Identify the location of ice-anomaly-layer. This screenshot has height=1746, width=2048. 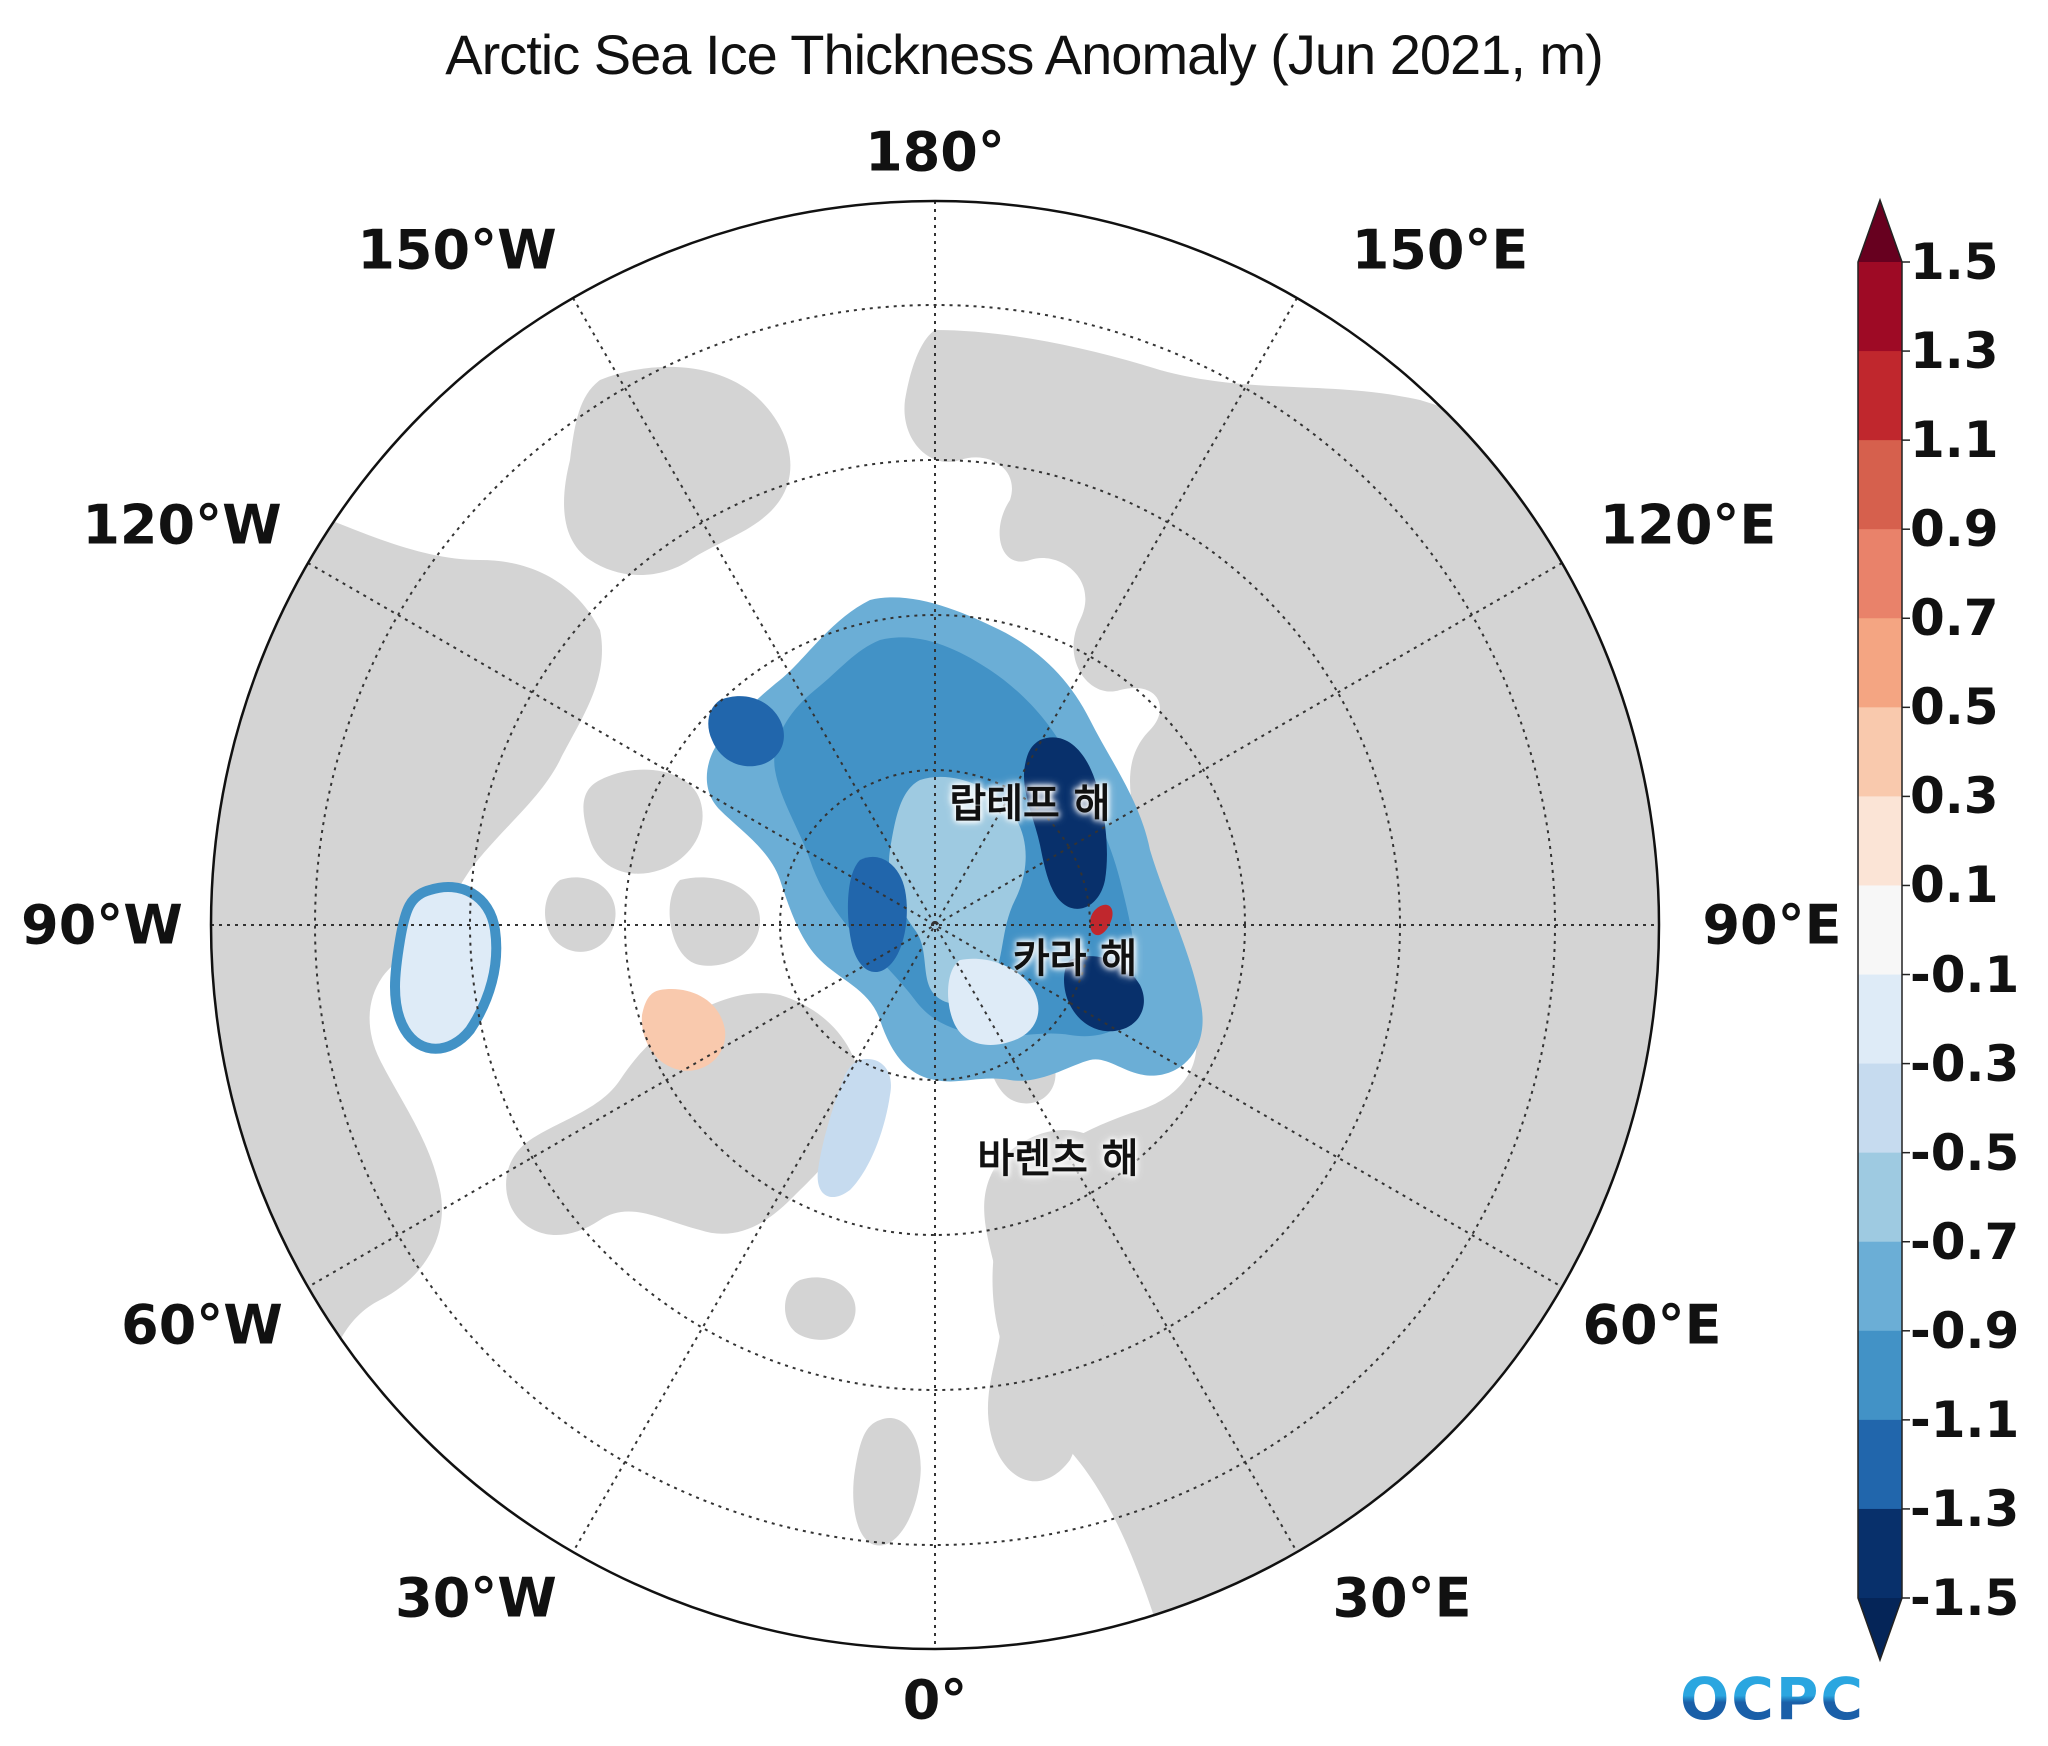
(796, 897).